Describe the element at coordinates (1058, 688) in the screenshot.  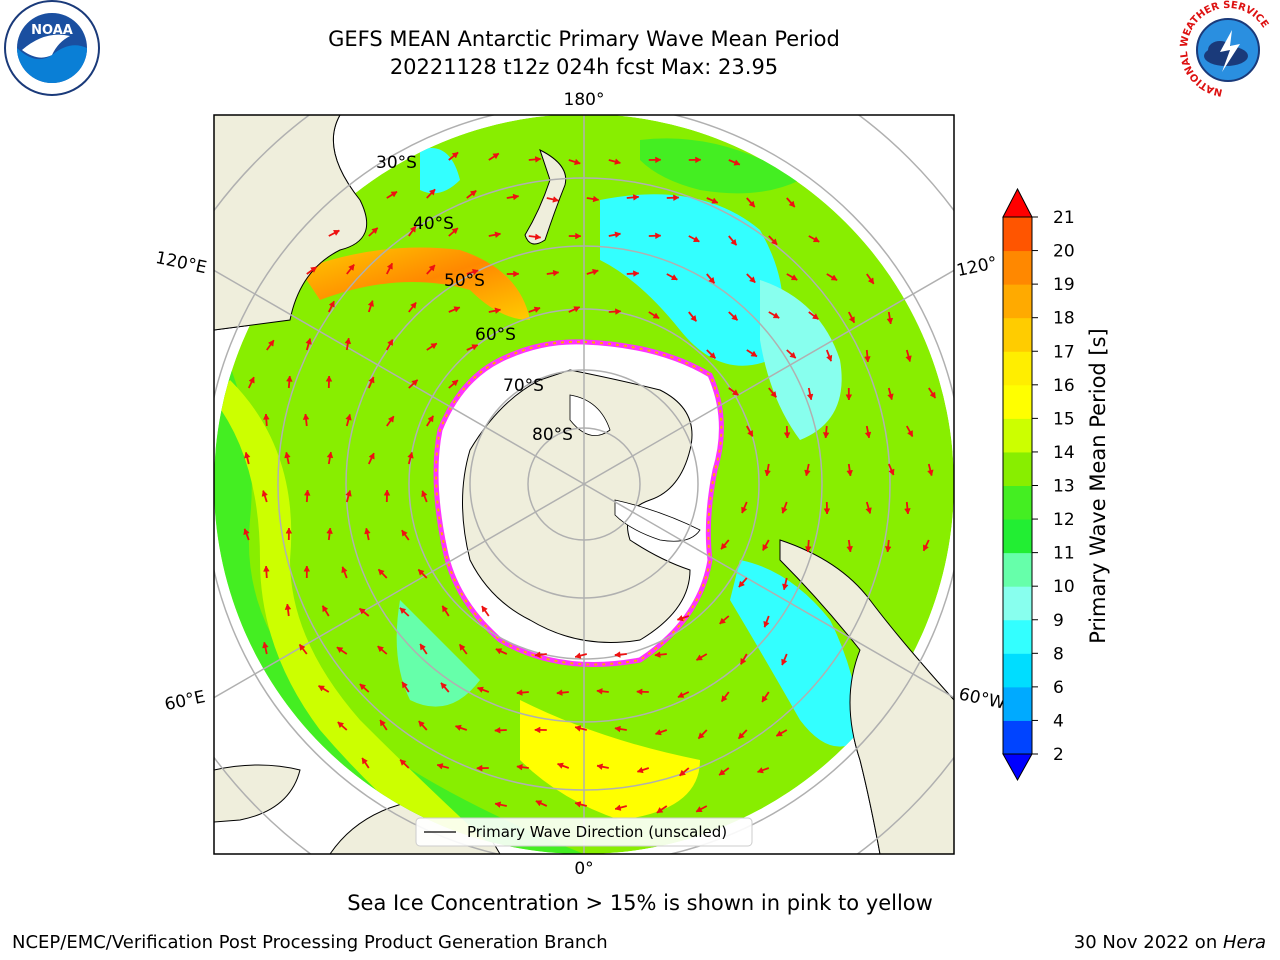
I see `colorbar-tick-label: 6` at that location.